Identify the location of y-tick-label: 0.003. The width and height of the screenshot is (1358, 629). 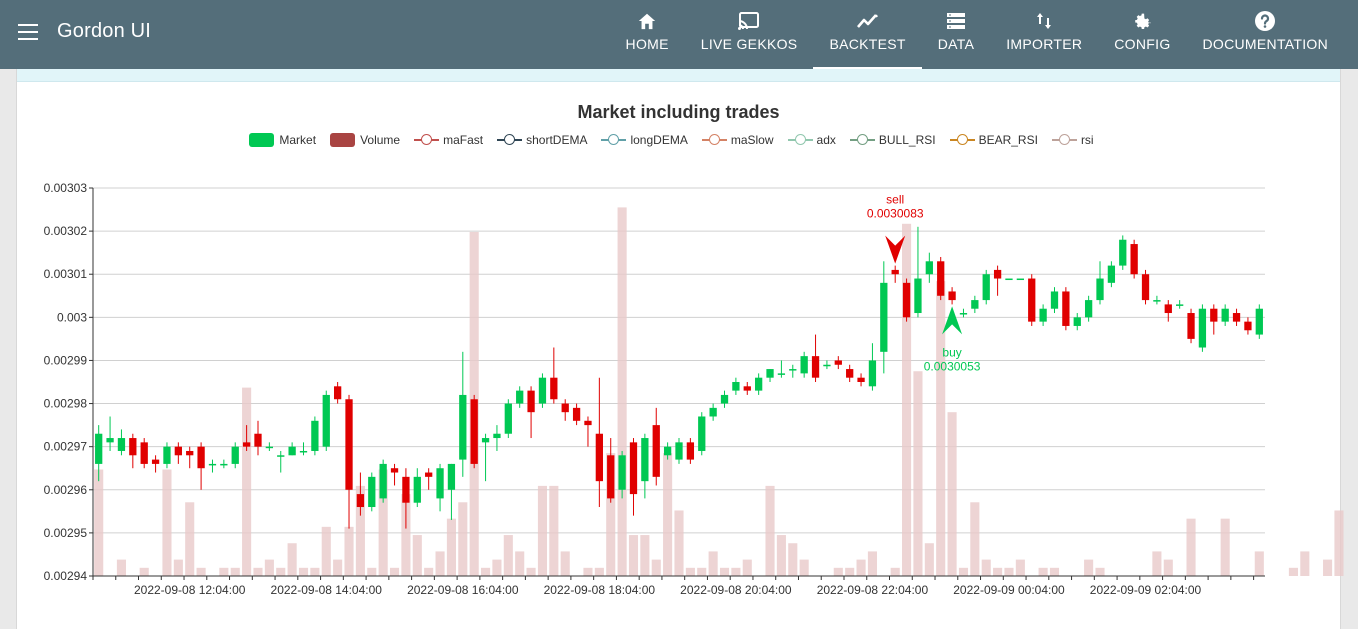
(72, 317).